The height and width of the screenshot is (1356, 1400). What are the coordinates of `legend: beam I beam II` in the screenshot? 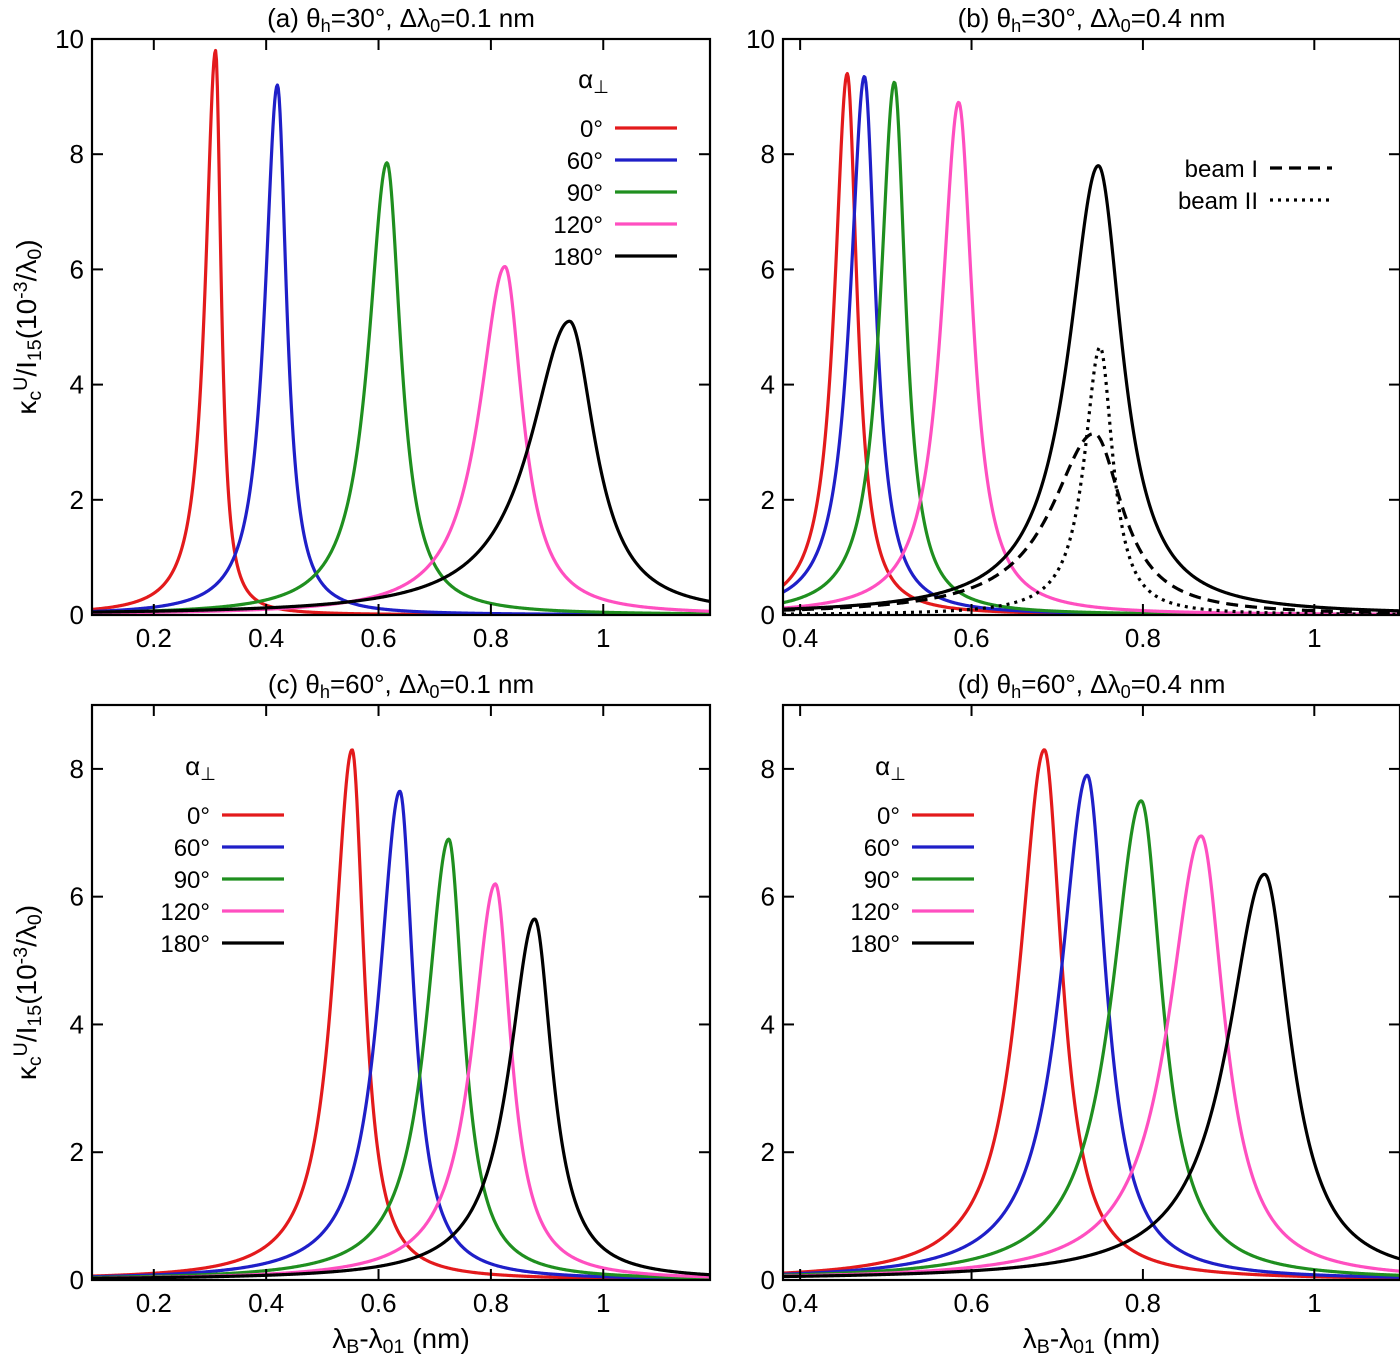 It's located at (1255, 185).